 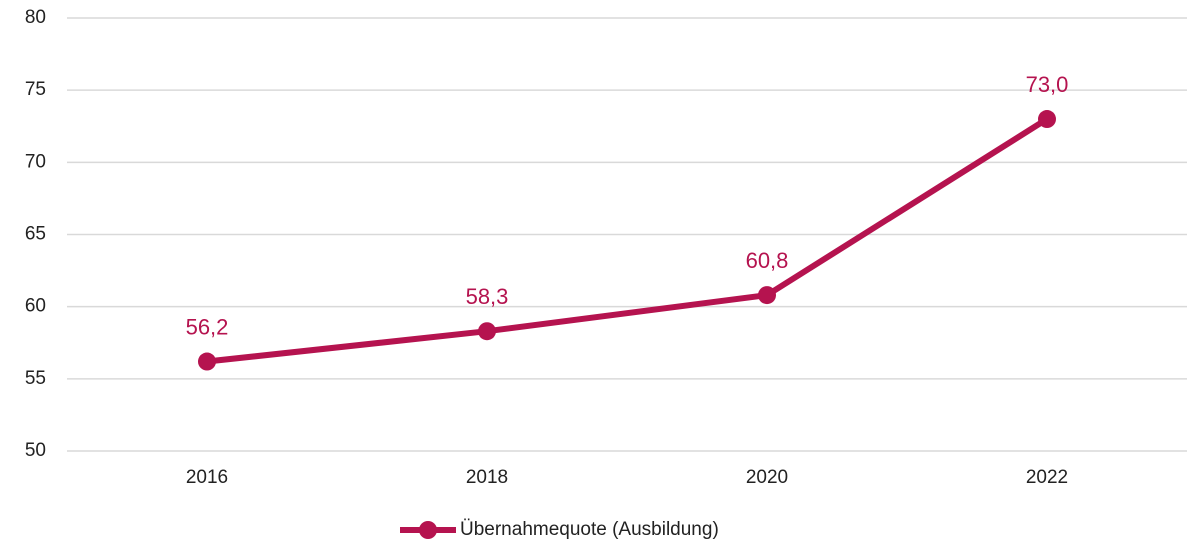 What do you see at coordinates (428, 530) in the screenshot?
I see `legend-marker` at bounding box center [428, 530].